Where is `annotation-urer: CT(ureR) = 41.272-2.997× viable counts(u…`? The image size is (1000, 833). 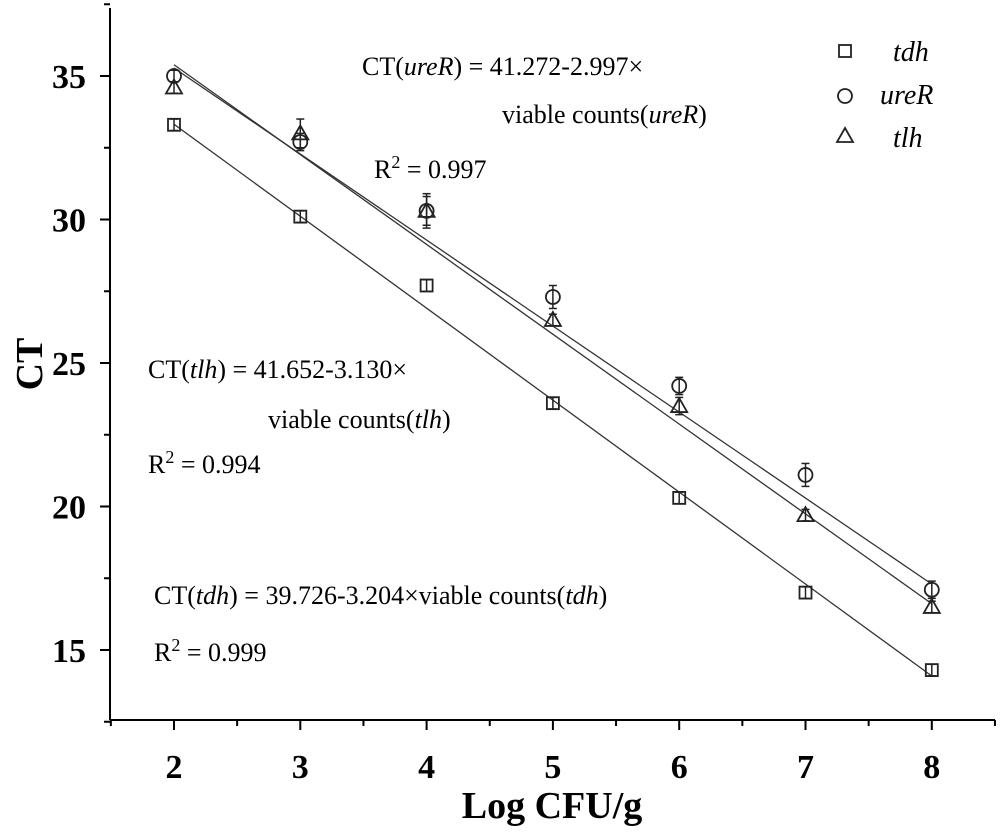 annotation-urer: CT(ureR) = 41.272-2.997× viable counts(u… is located at coordinates (534, 118).